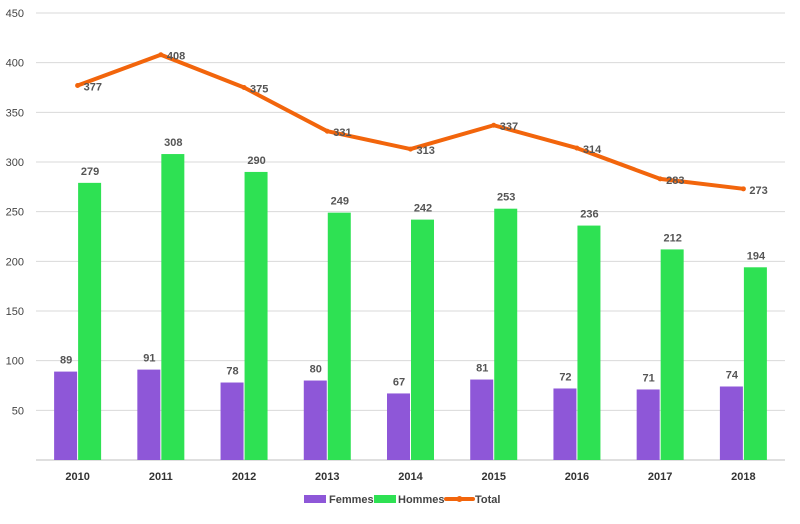  Describe the element at coordinates (351, 500) in the screenshot. I see `legend-label-femmes: Femmes` at that location.